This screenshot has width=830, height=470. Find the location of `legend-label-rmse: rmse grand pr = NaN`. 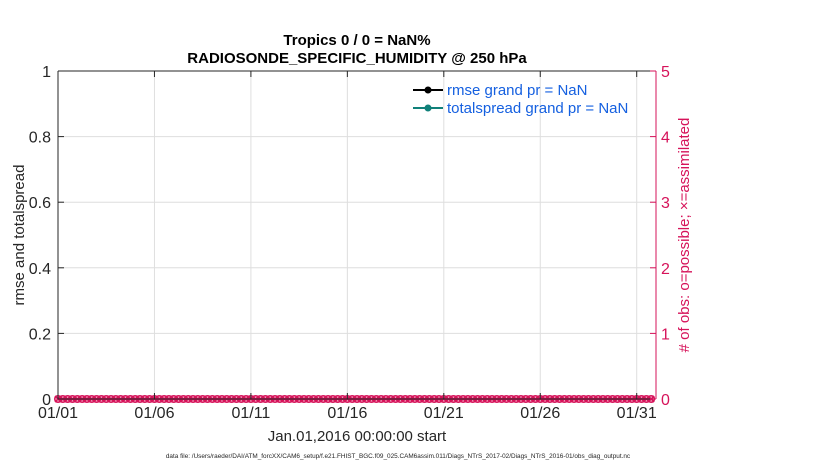

legend-label-rmse: rmse grand pr = NaN is located at coordinates (517, 90).